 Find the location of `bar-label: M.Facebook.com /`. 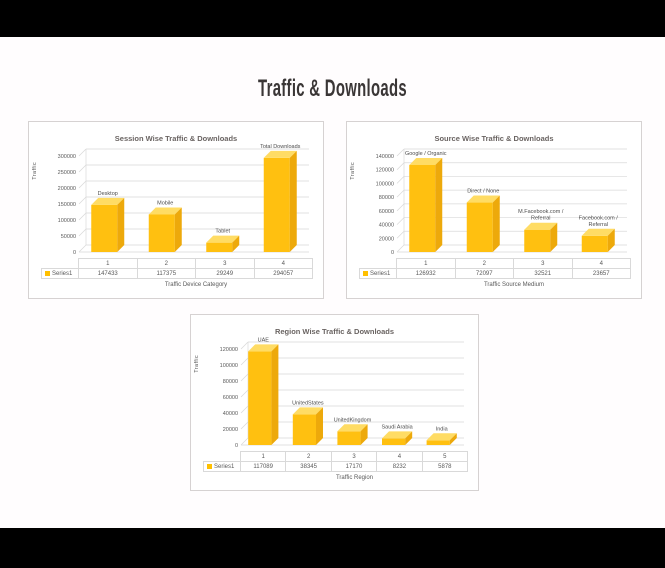

bar-label: M.Facebook.com / is located at coordinates (541, 212).